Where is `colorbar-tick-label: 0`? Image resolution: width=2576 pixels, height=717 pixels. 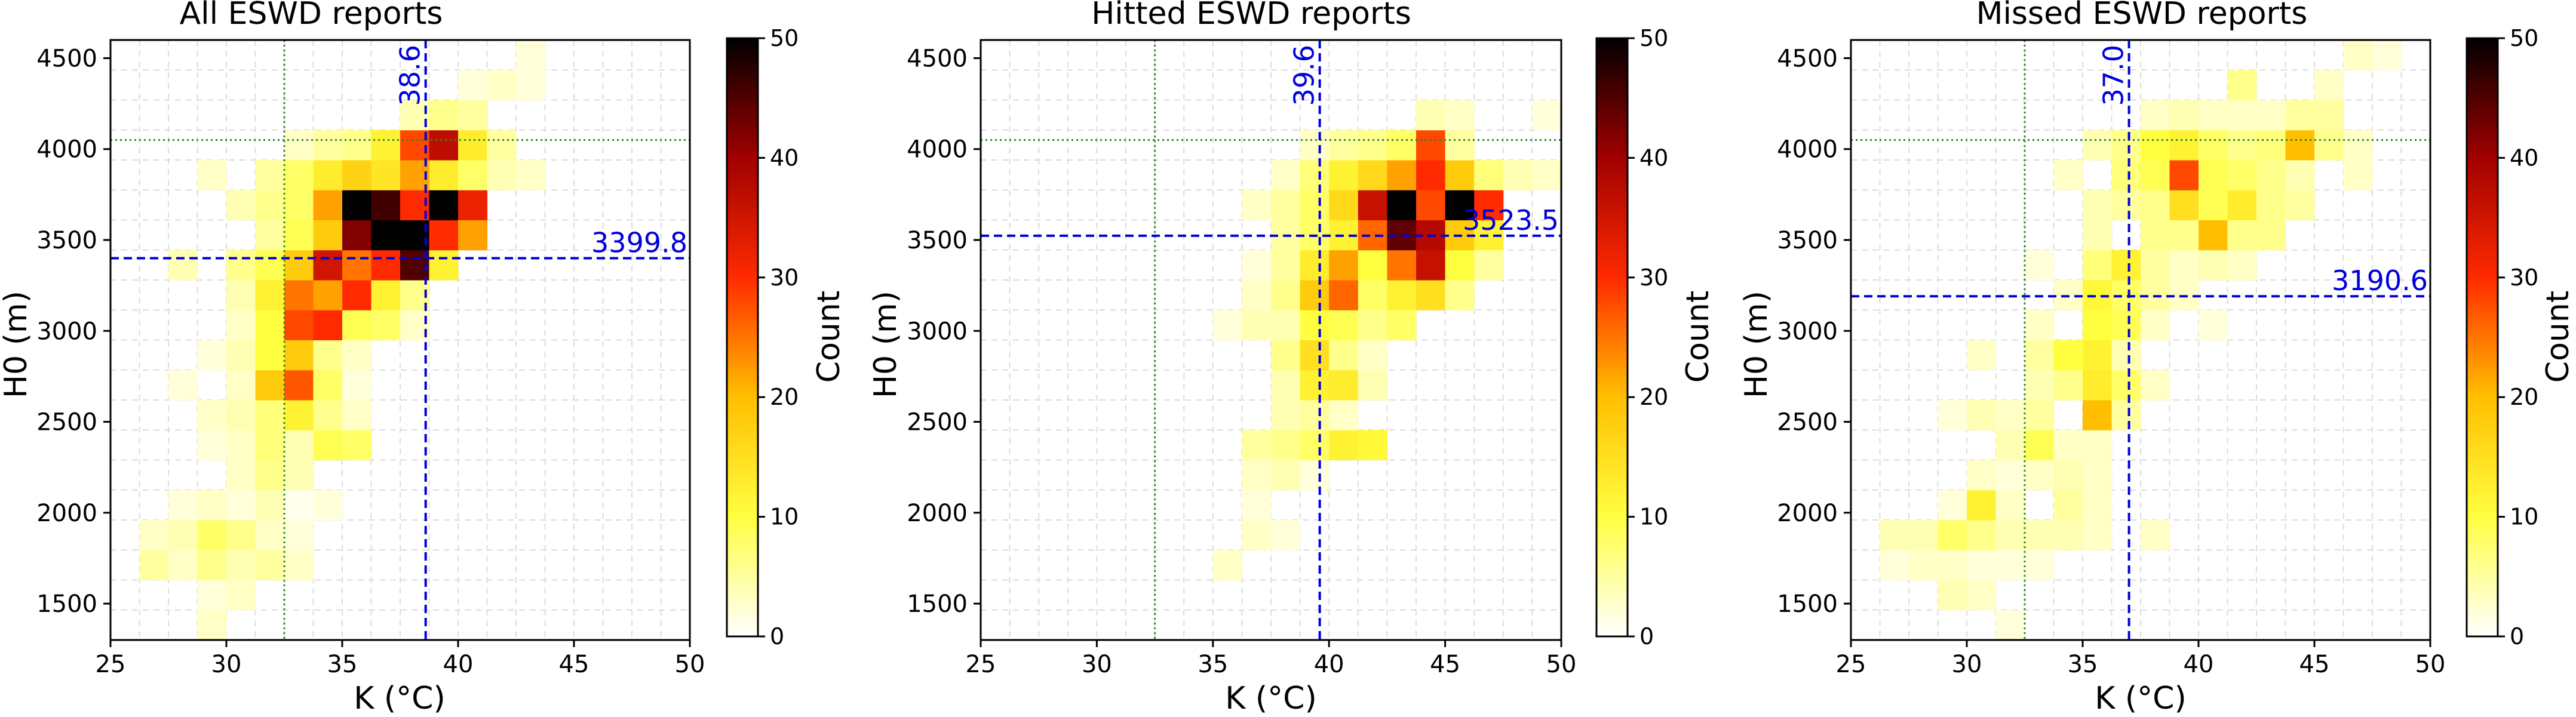 colorbar-tick-label: 0 is located at coordinates (1647, 636).